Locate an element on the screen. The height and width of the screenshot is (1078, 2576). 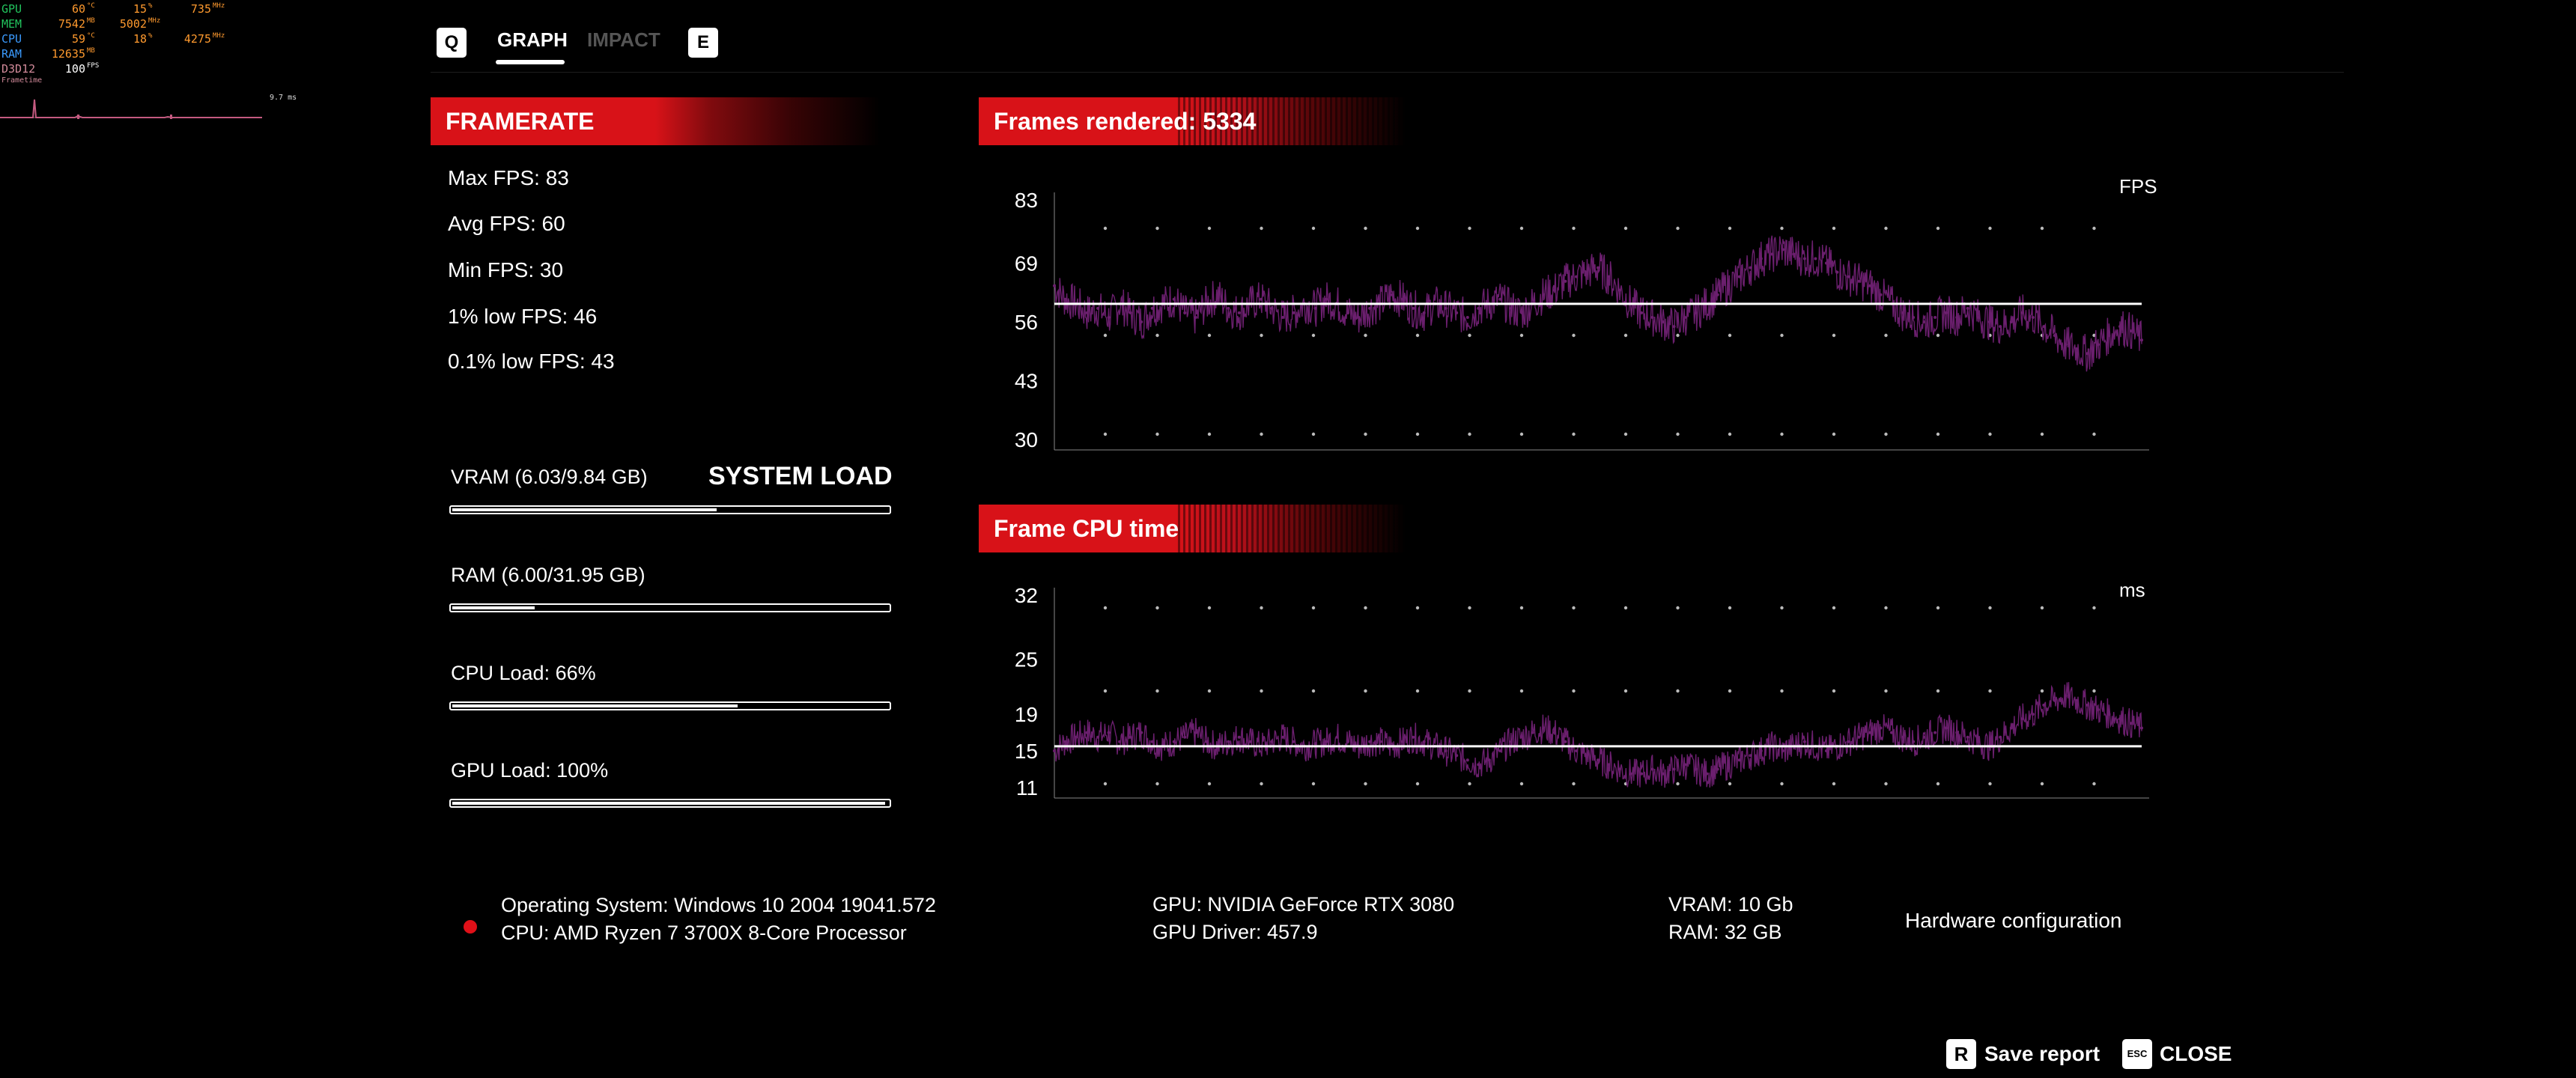
close-key: ESC is located at coordinates (2137, 1054).